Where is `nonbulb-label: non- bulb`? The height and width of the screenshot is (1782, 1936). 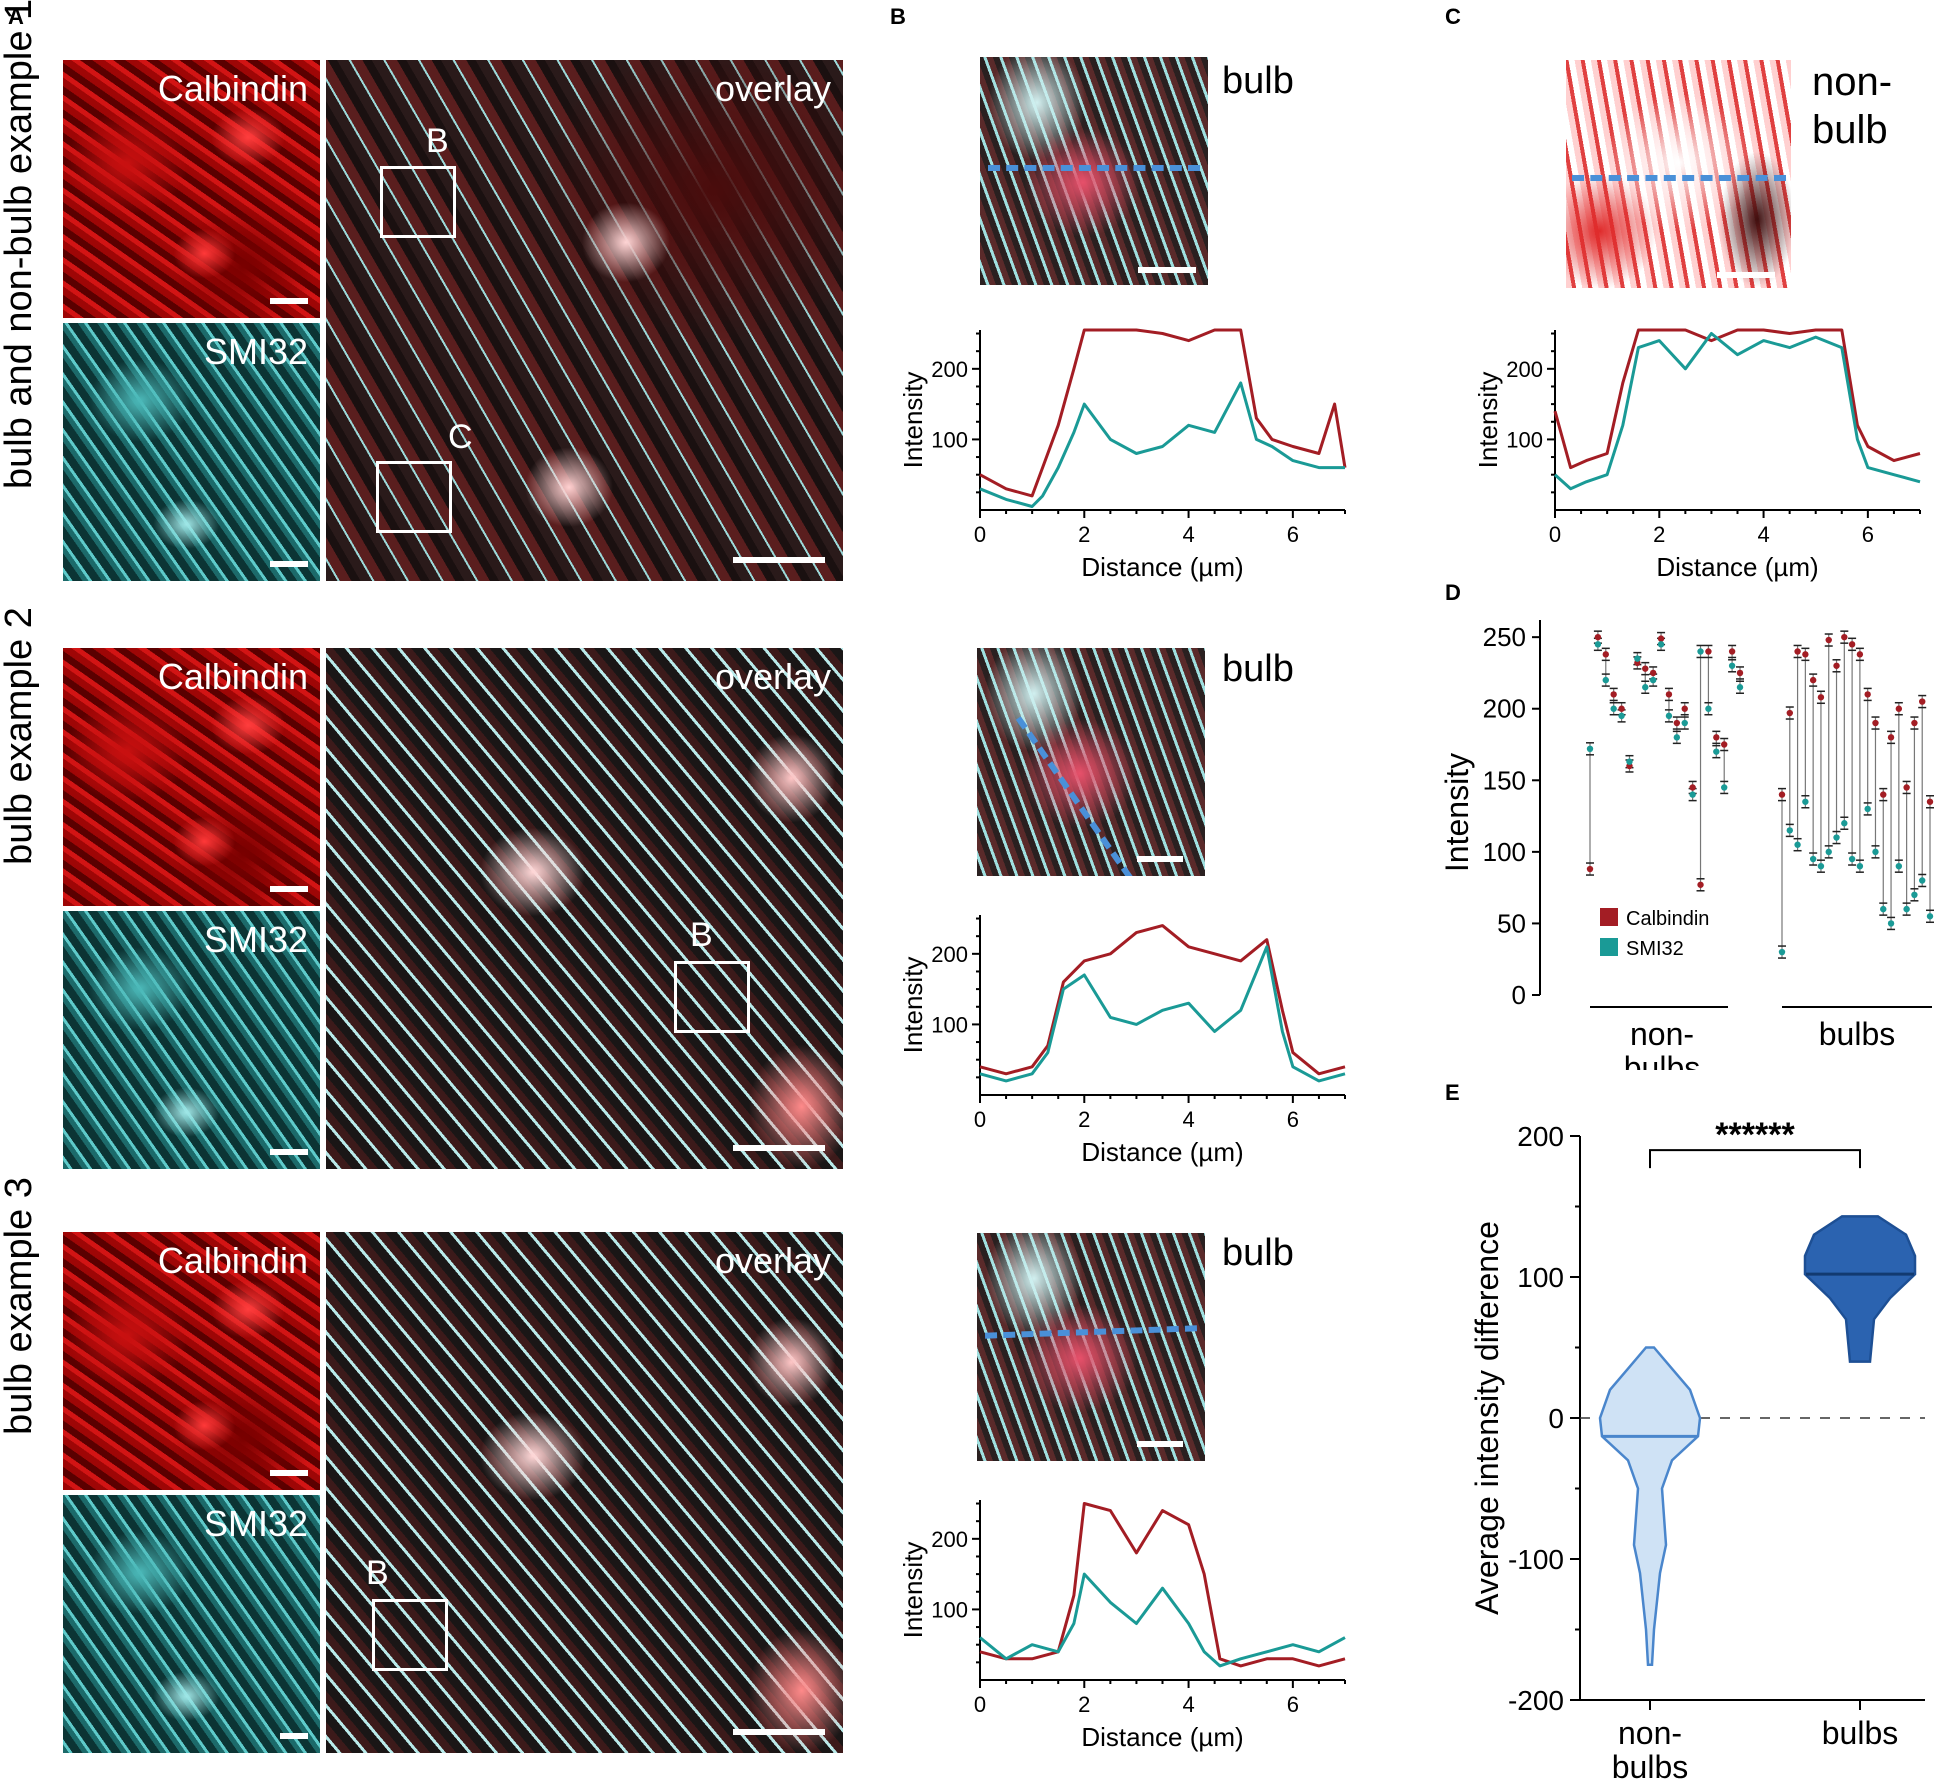
nonbulb-label: non- bulb is located at coordinates (1852, 106).